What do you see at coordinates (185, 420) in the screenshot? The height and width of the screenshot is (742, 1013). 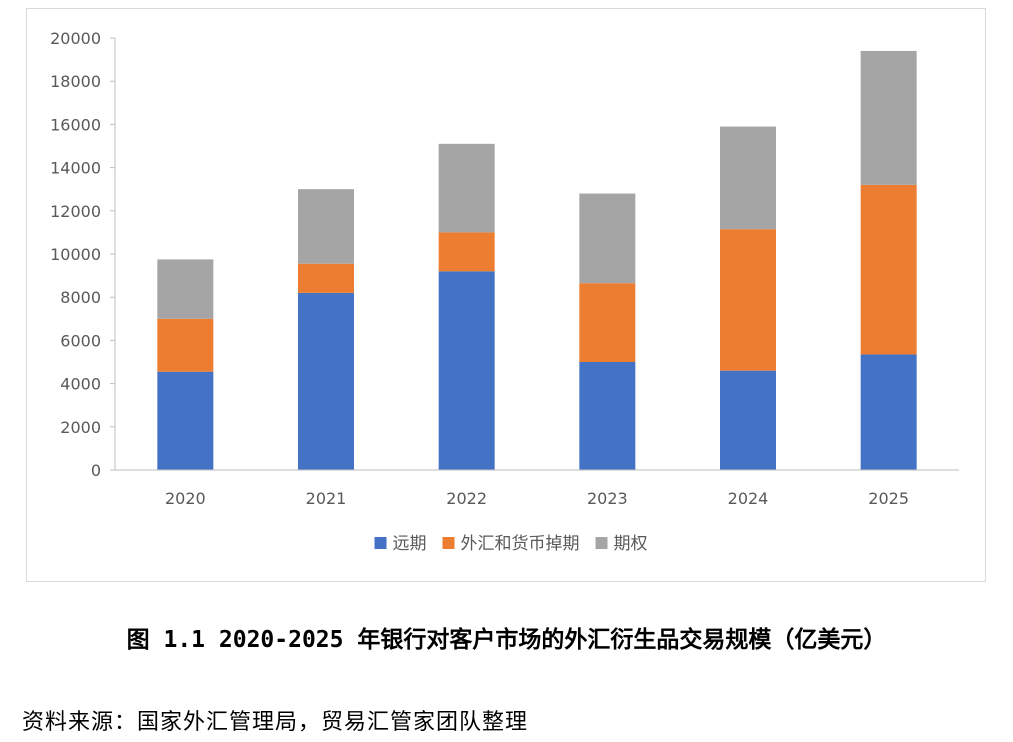 I see `bar-forward-2020` at bounding box center [185, 420].